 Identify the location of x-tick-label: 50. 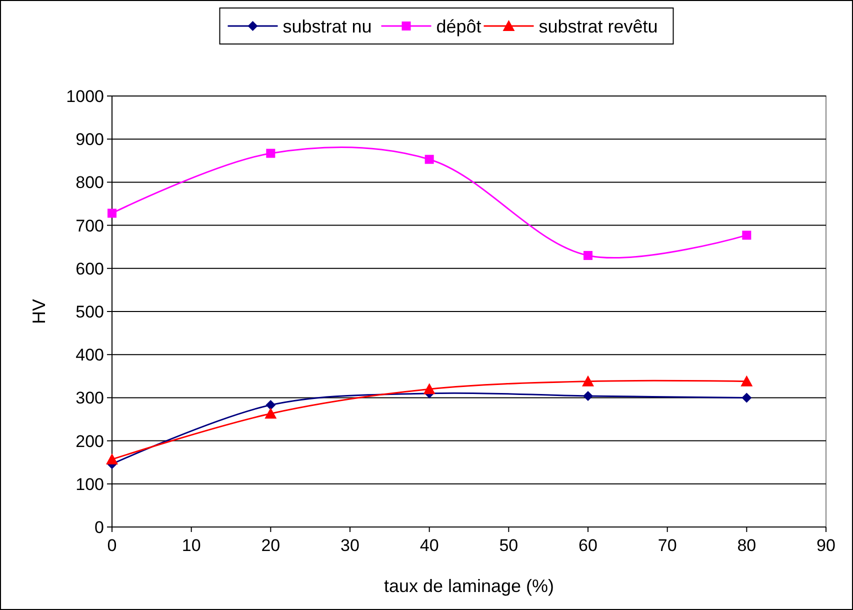
(508, 545).